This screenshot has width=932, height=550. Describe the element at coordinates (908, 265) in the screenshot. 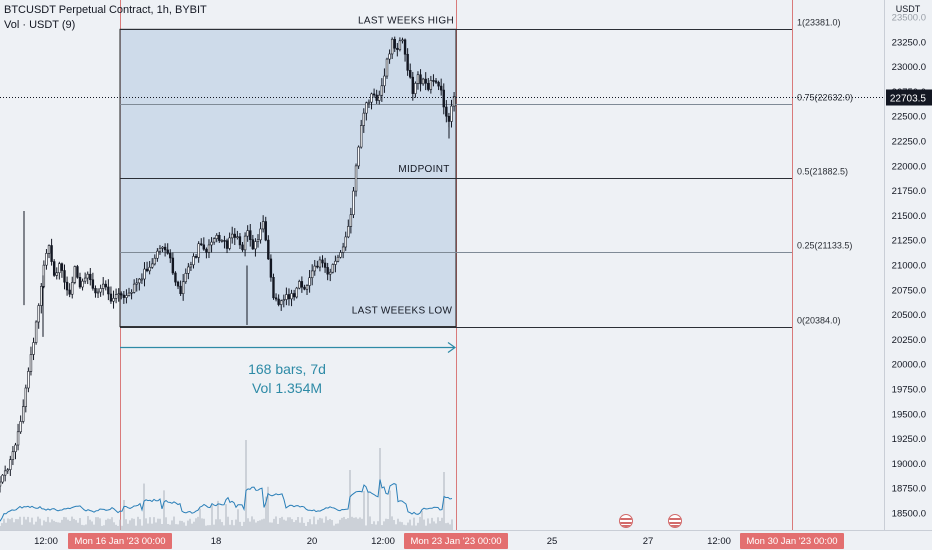

I see `price-axis` at that location.